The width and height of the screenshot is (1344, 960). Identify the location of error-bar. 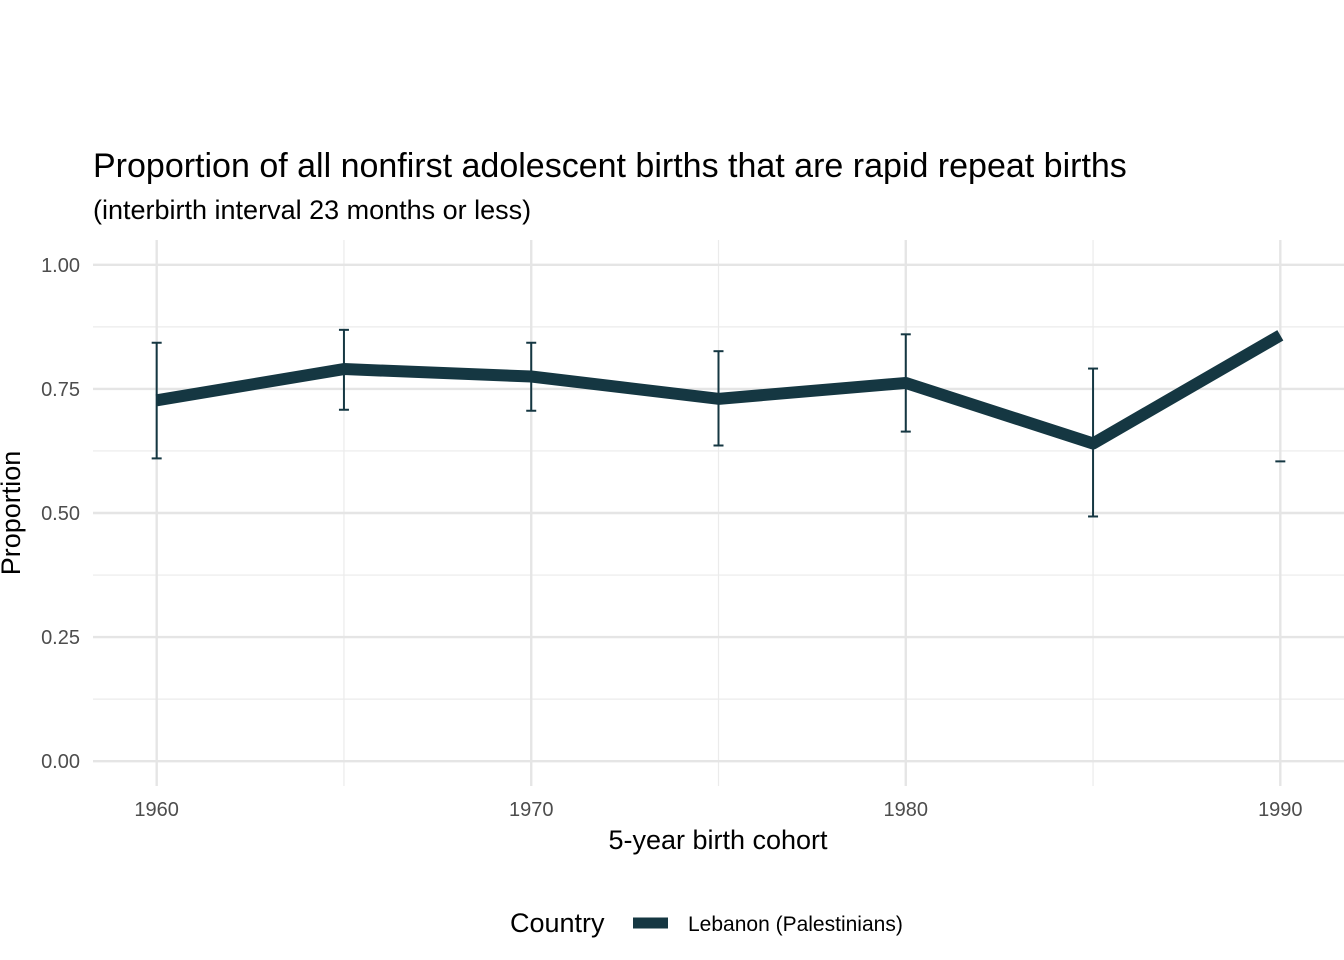
(156, 400).